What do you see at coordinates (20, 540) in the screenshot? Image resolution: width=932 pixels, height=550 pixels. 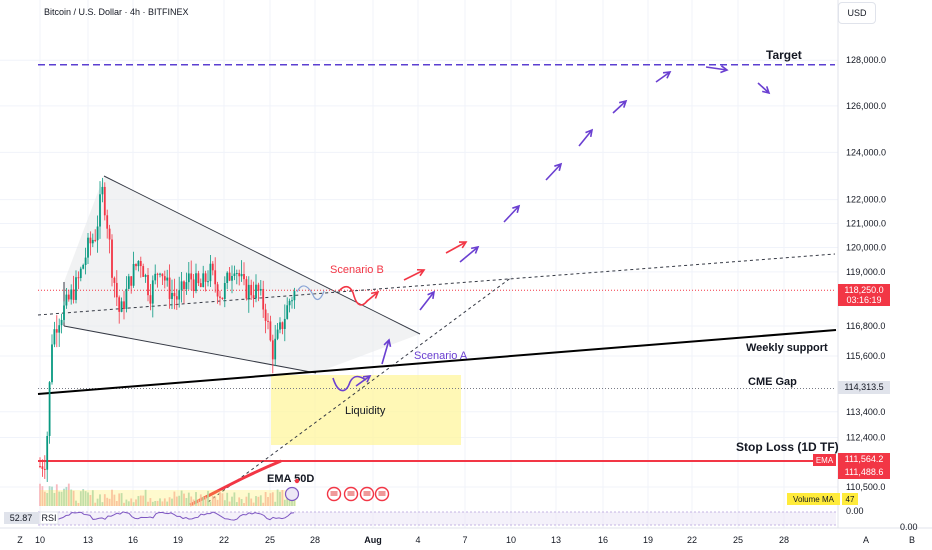 I see `scale-z-button: Z` at bounding box center [20, 540].